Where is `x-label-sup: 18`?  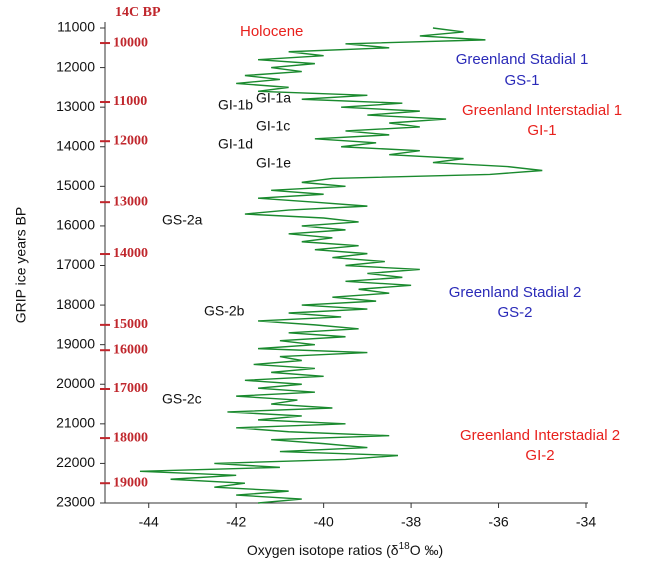 x-label-sup: 18 is located at coordinates (405, 546).